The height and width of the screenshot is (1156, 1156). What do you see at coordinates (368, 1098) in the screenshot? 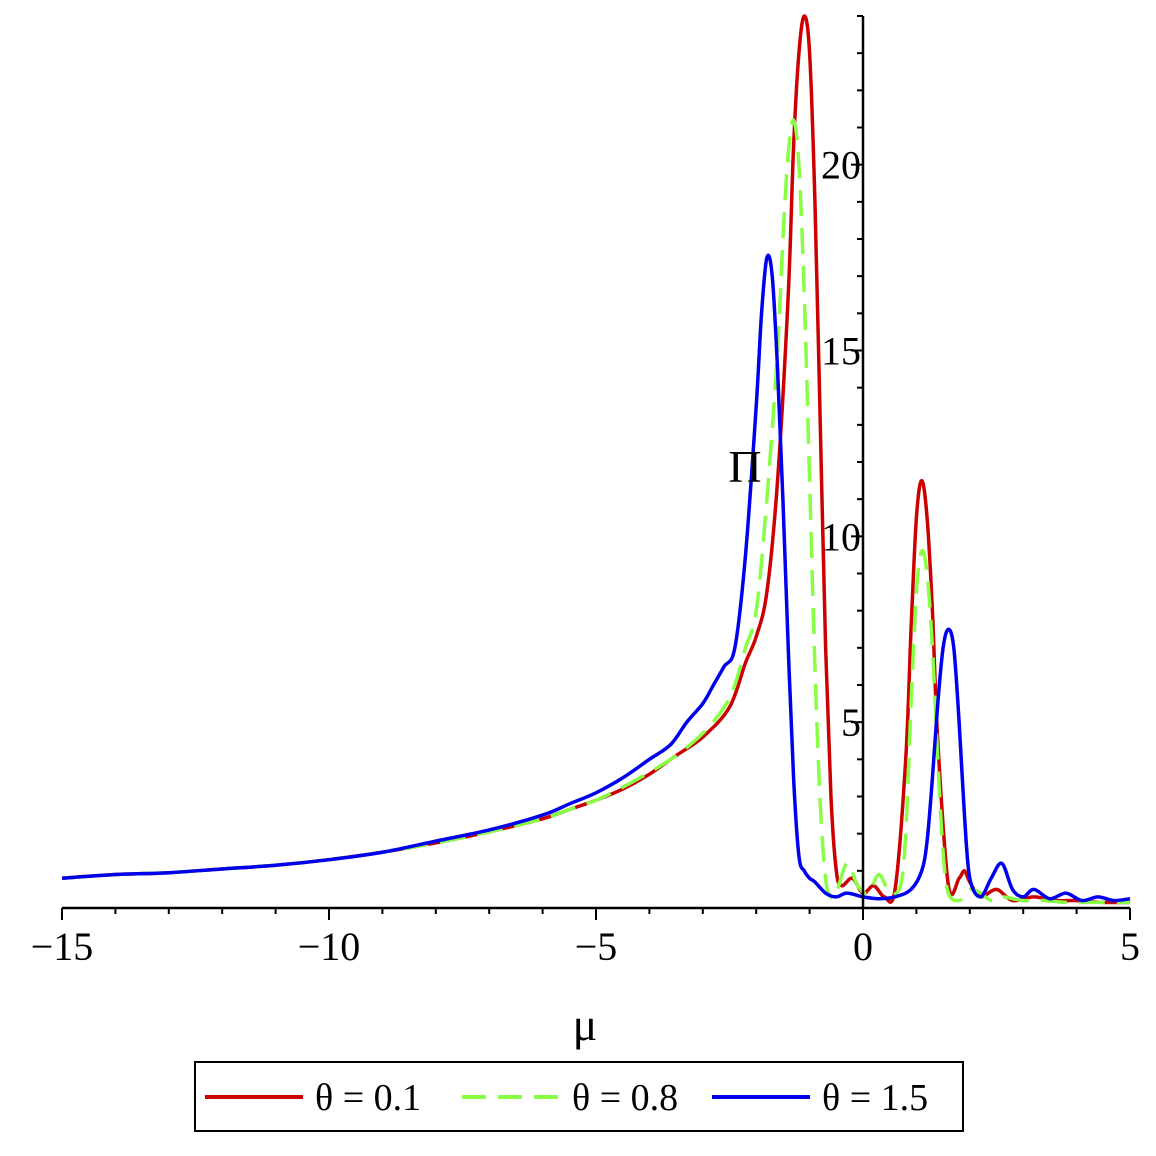
I see `legend-label-1: θ = 0.1` at bounding box center [368, 1098].